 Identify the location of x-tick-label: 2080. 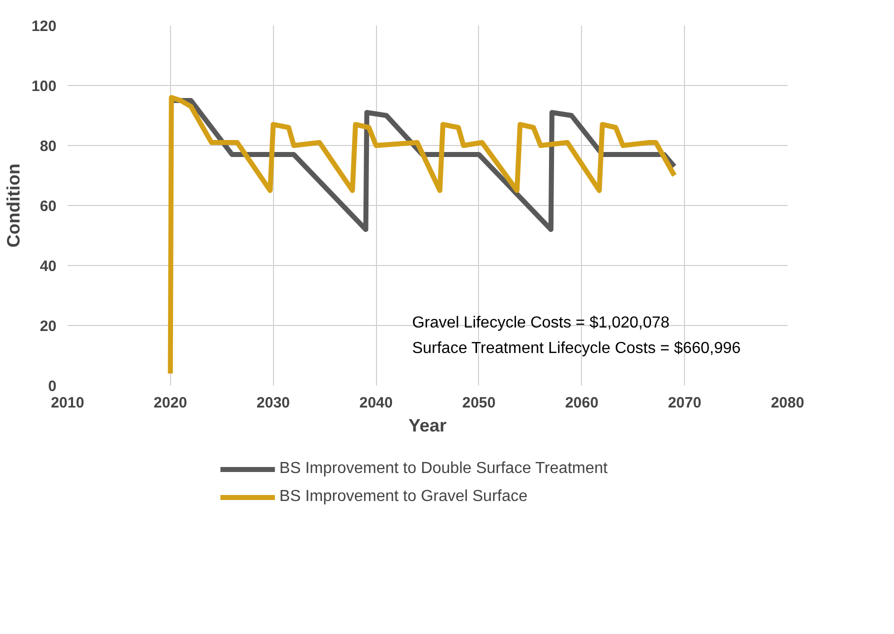
(787, 403).